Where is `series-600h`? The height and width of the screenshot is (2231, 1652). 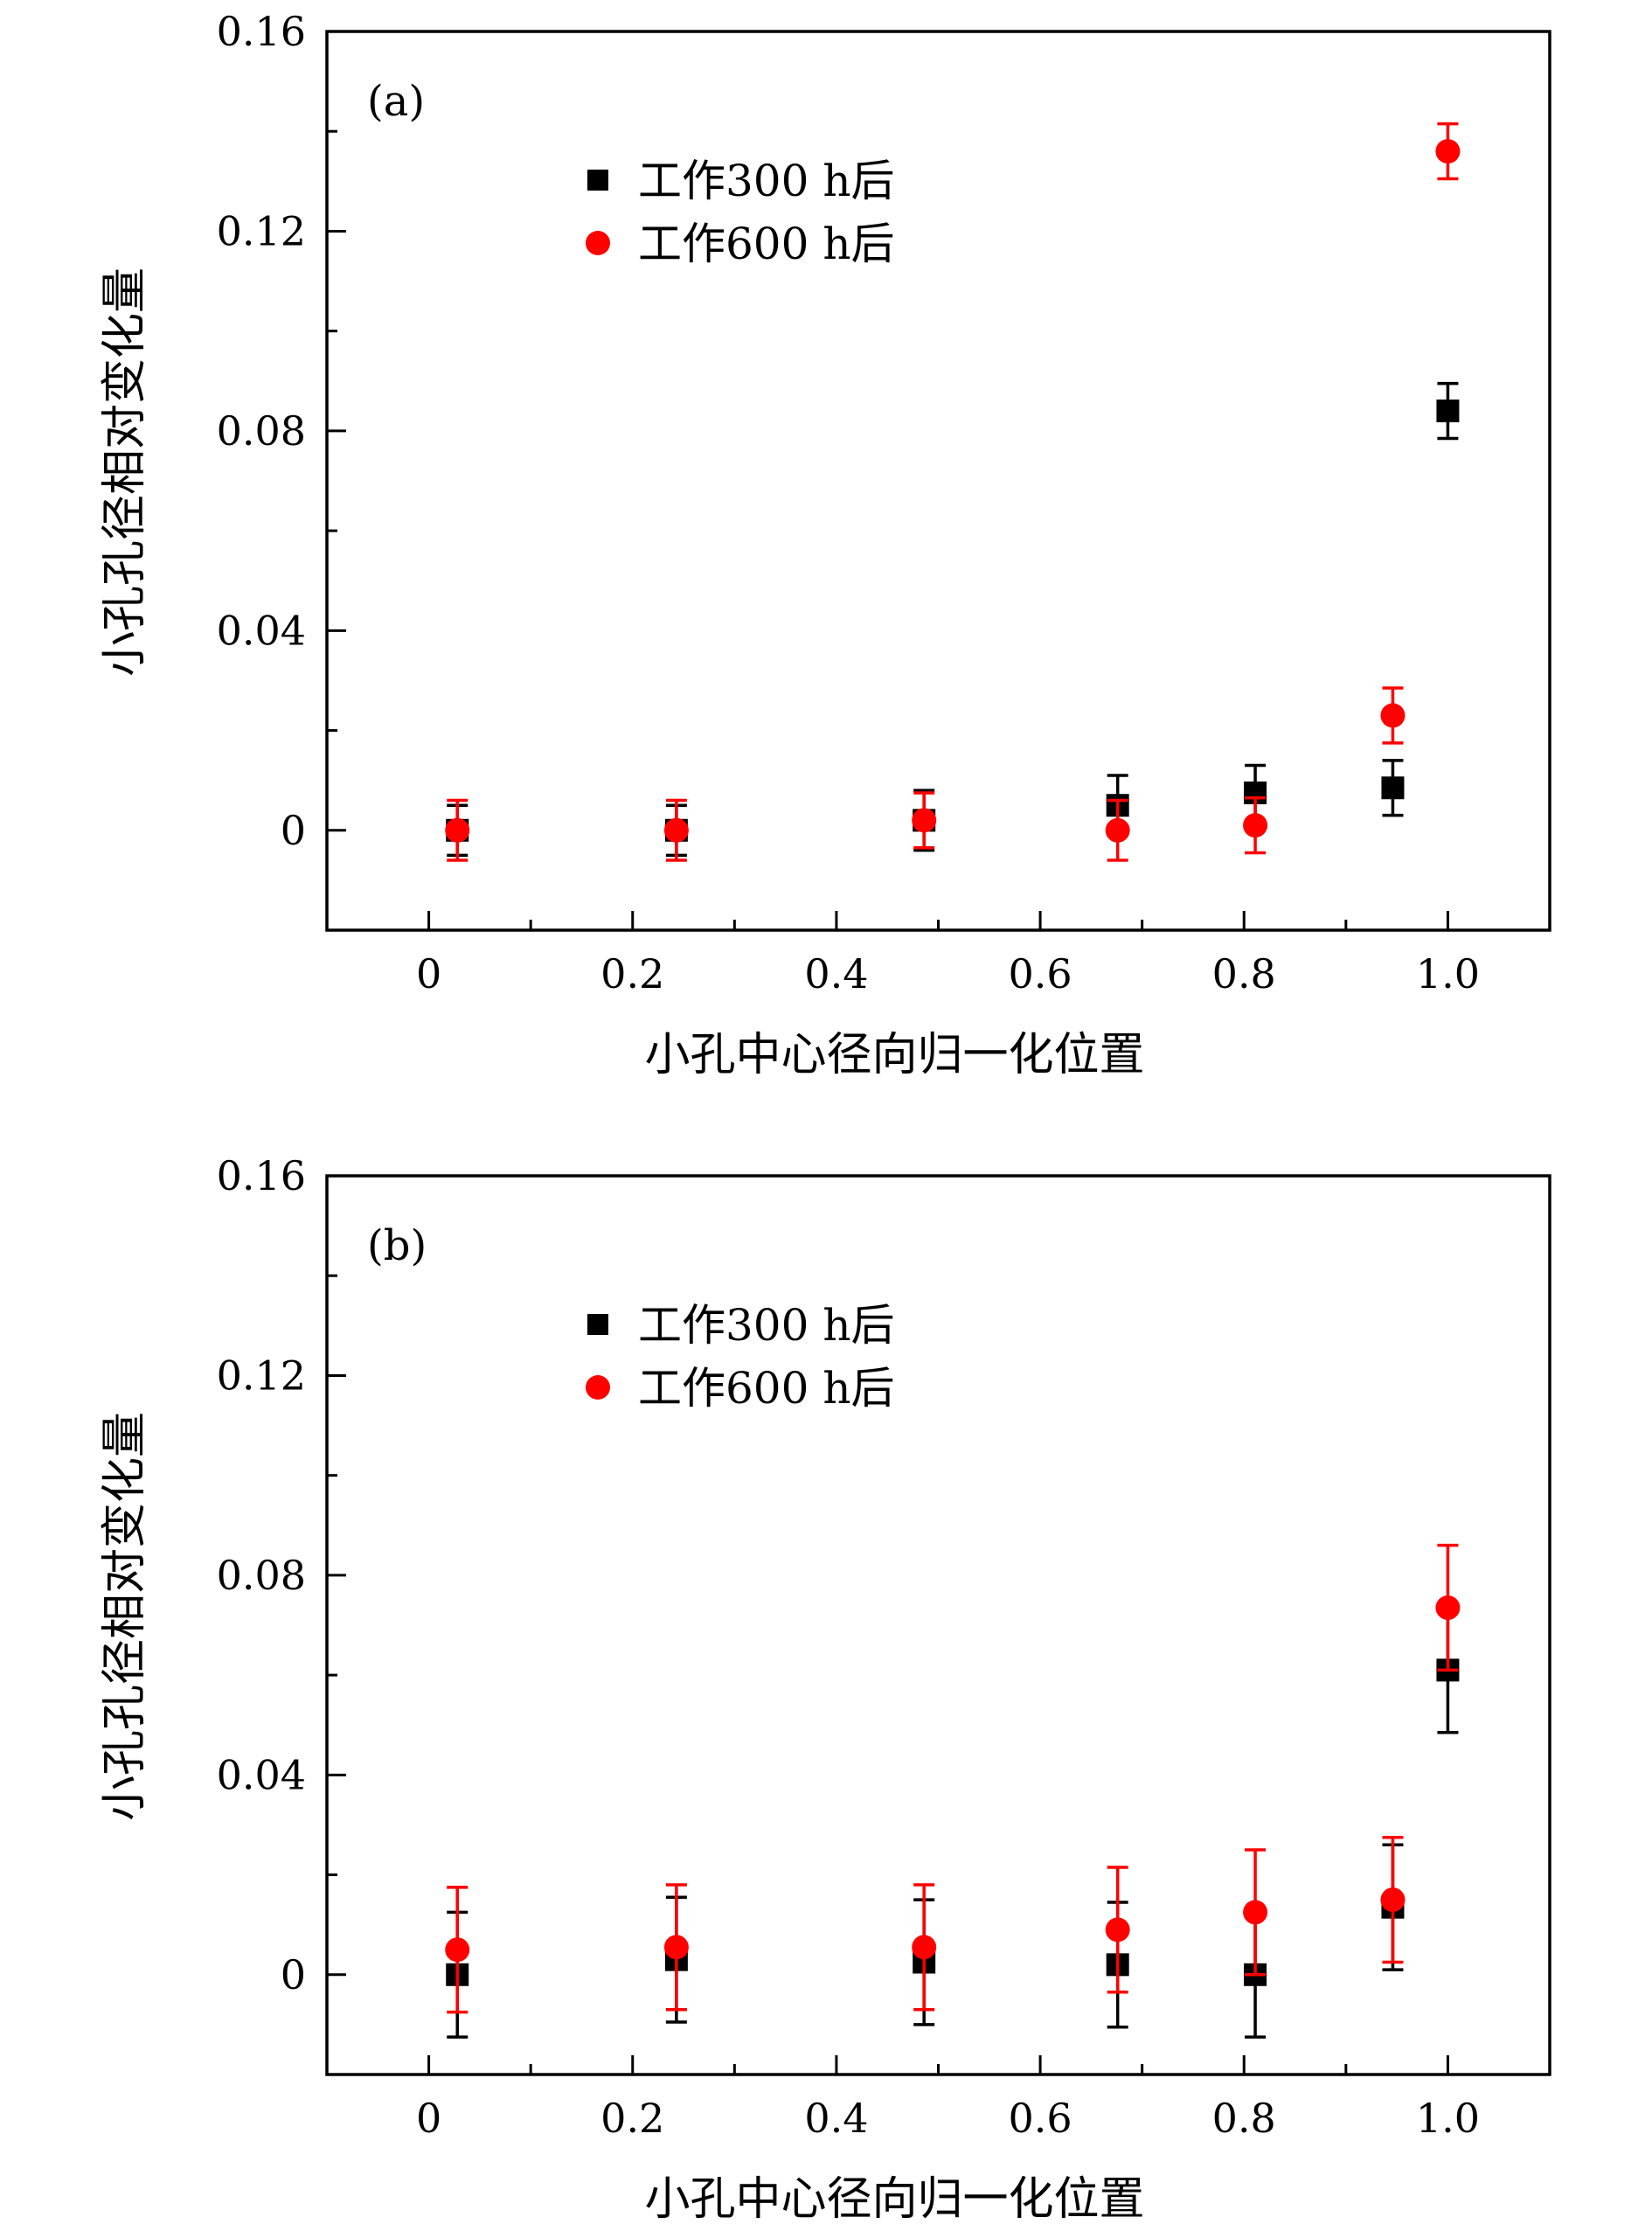
series-600h is located at coordinates (953, 1778).